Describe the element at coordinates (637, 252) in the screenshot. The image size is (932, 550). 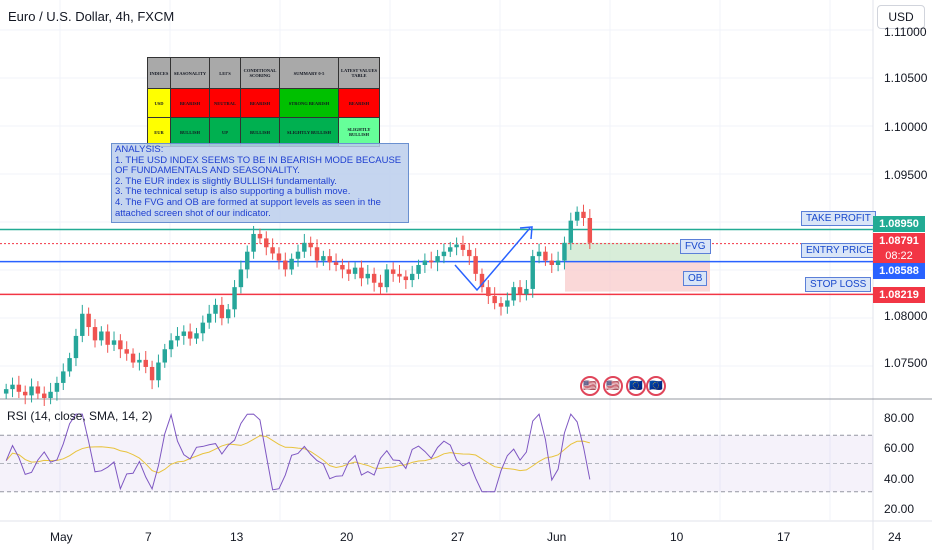
I see `fvg-zone` at that location.